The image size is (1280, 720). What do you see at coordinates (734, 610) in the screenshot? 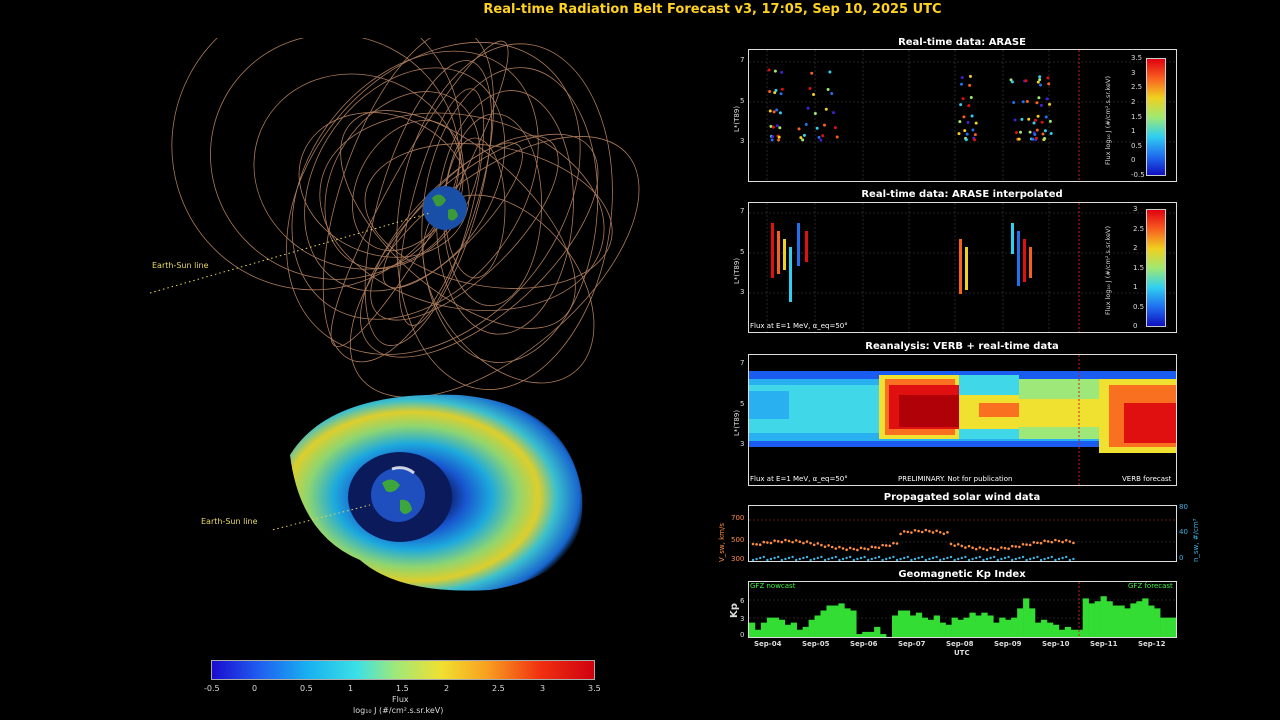
I see `y-axis-label-kp: Kp` at bounding box center [734, 610].